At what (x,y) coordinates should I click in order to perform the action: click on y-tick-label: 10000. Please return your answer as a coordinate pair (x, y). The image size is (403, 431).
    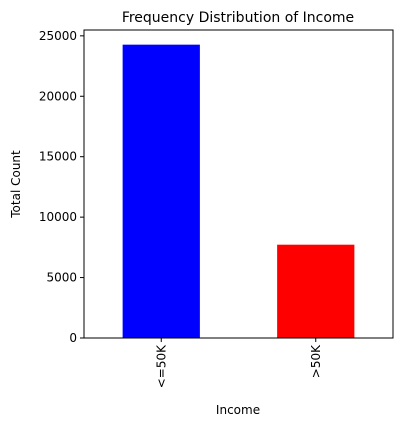
    Looking at the image, I should click on (58, 217).